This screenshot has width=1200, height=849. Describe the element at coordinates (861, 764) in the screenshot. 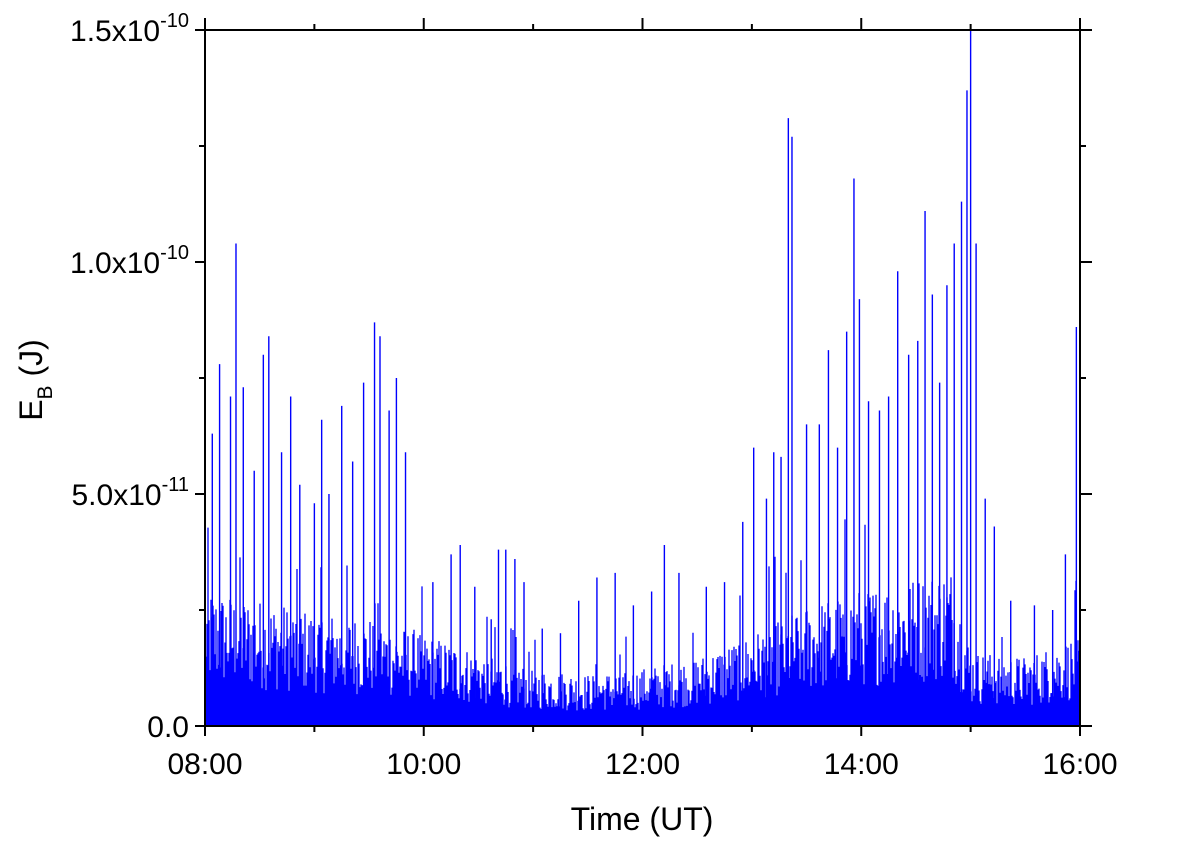

I see `x-tick-label-3: 14:00` at that location.